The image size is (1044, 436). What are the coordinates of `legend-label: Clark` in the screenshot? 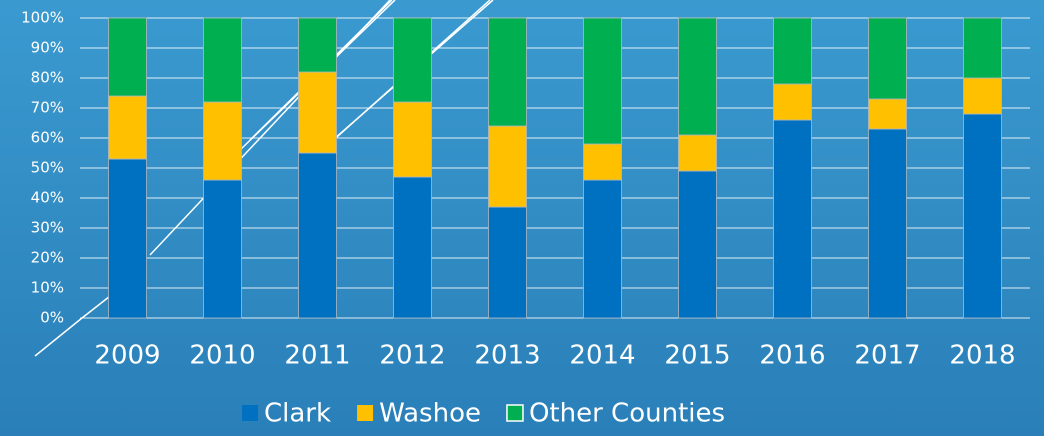 It's located at (297, 414).